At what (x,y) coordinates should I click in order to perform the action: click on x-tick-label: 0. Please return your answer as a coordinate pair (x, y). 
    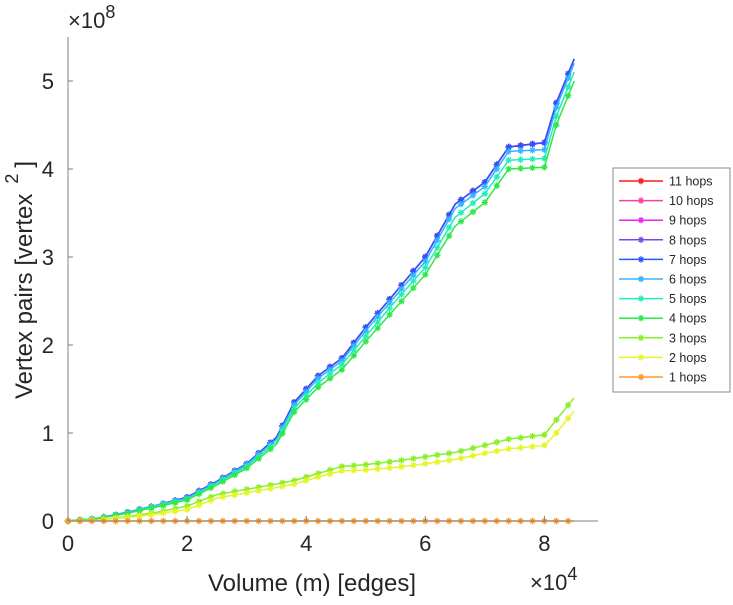
    Looking at the image, I should click on (68, 543).